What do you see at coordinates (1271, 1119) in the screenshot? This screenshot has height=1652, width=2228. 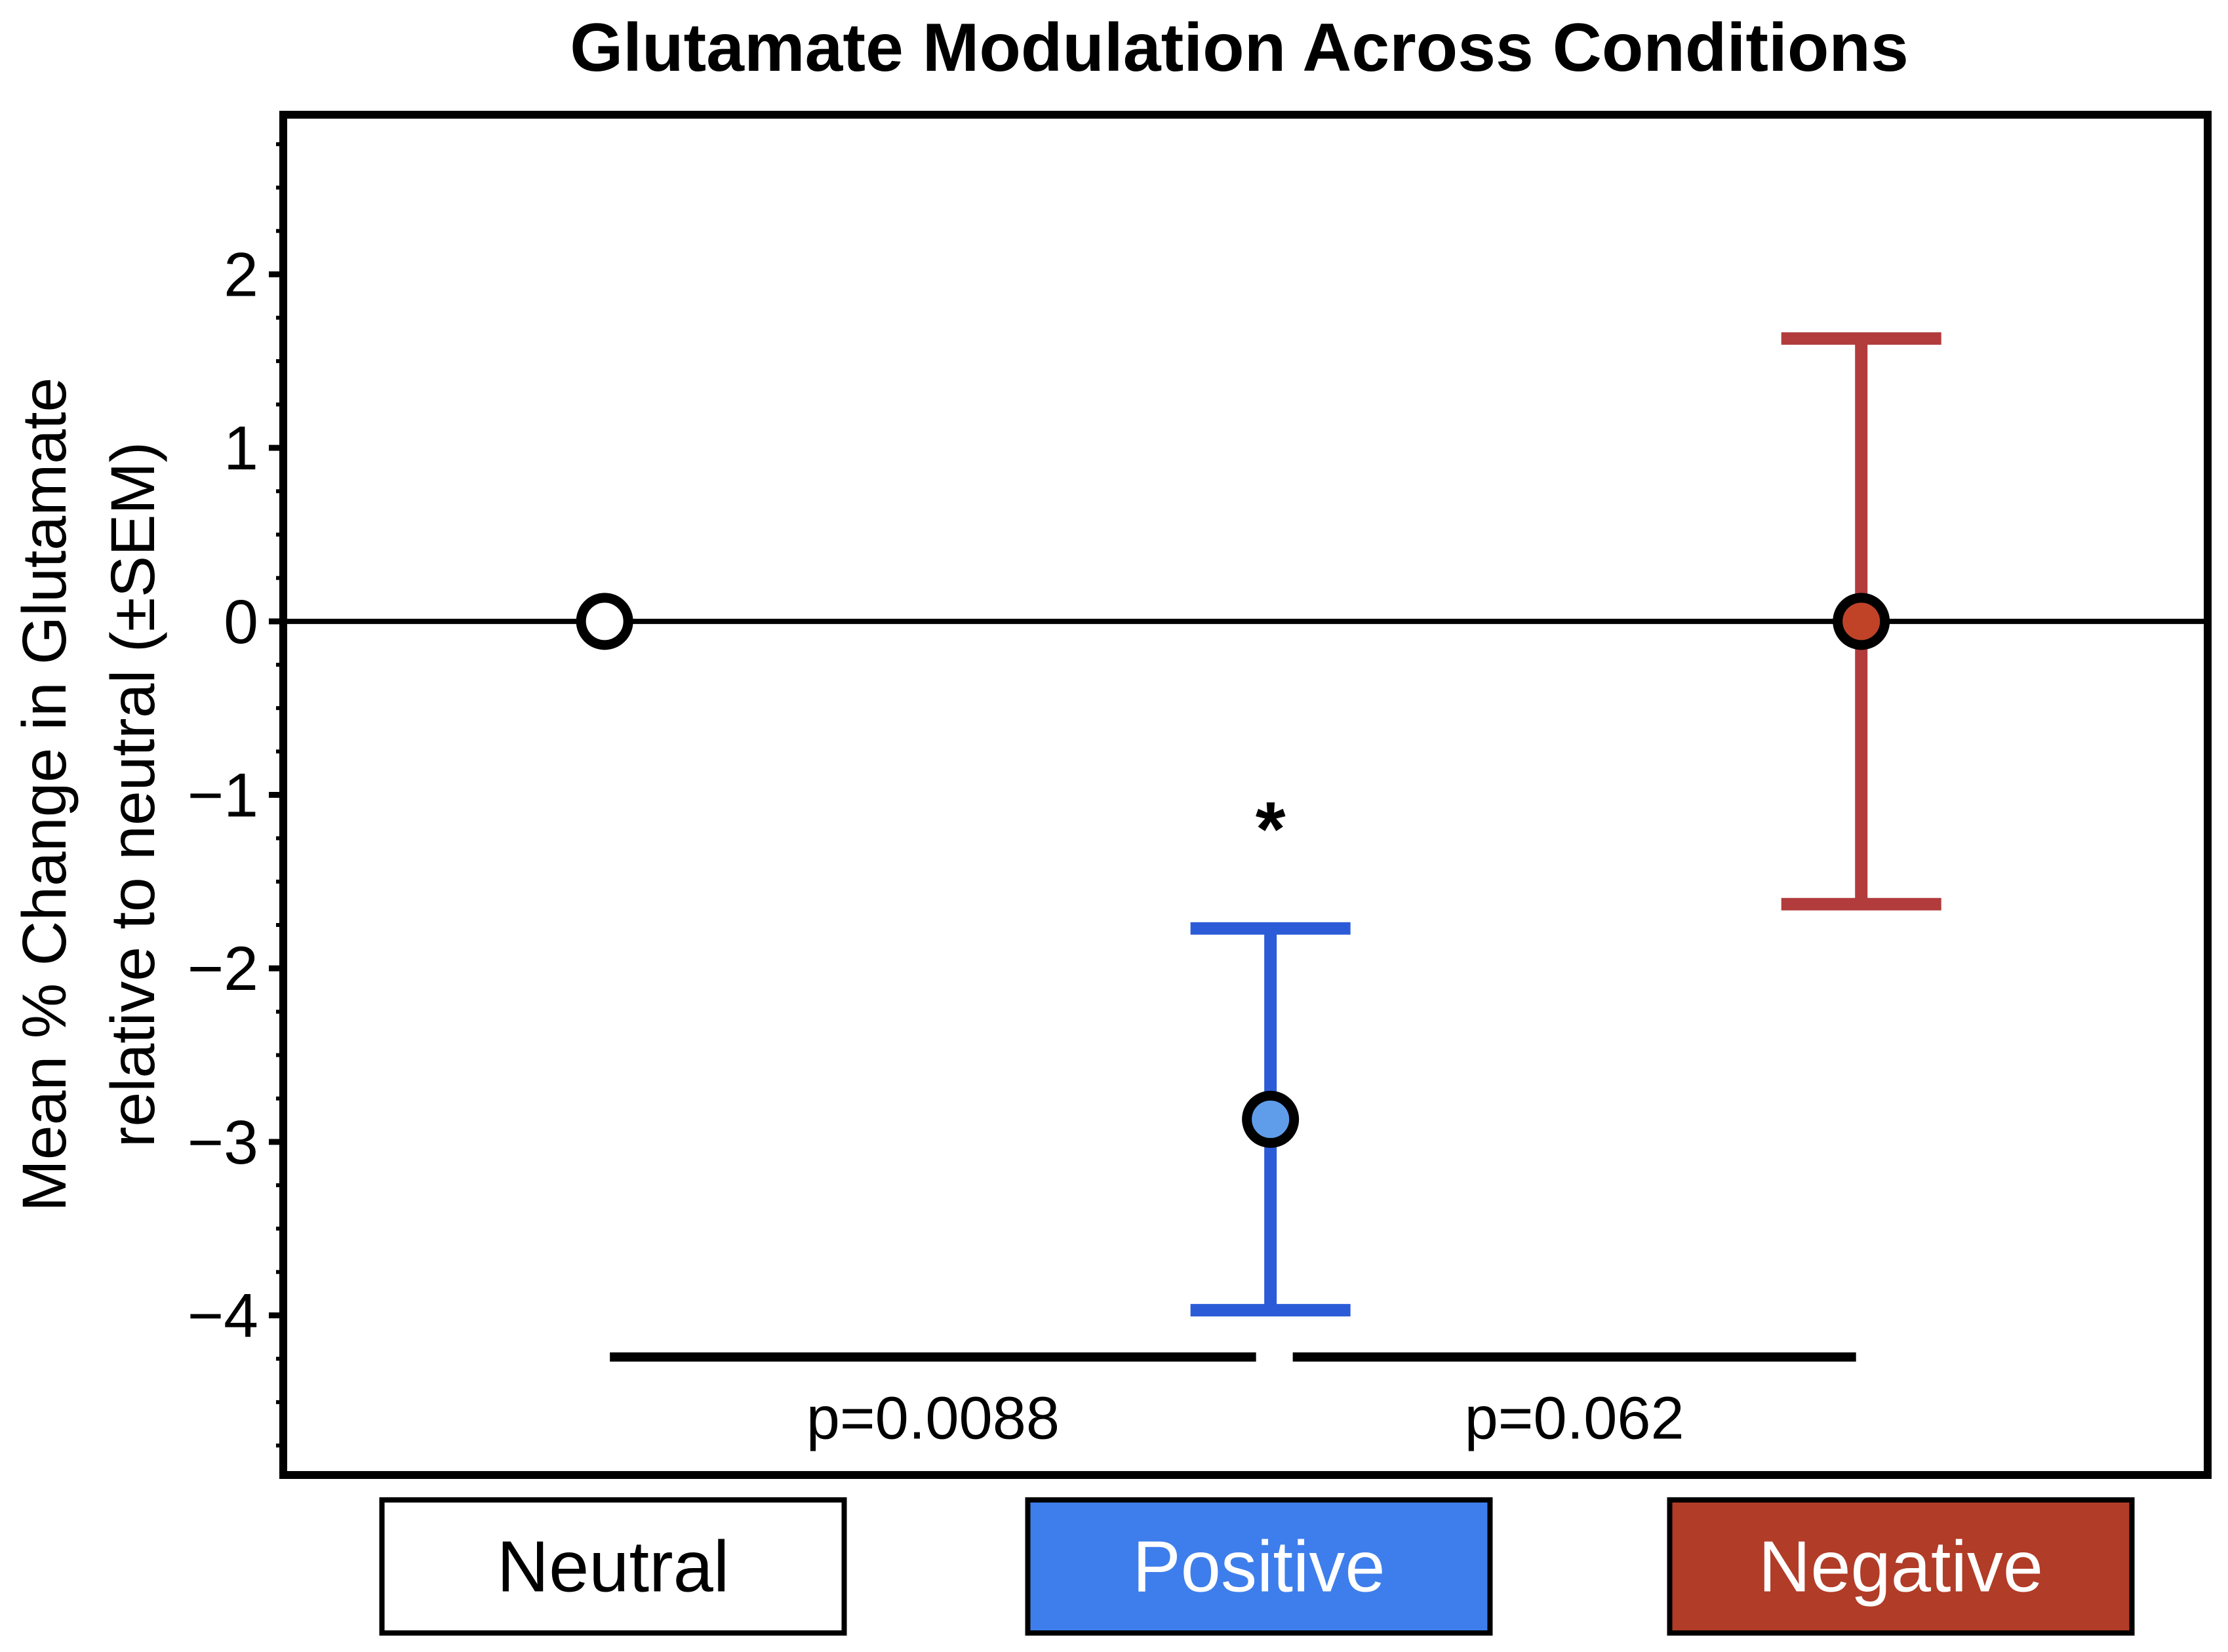 I see `data-point-positive` at bounding box center [1271, 1119].